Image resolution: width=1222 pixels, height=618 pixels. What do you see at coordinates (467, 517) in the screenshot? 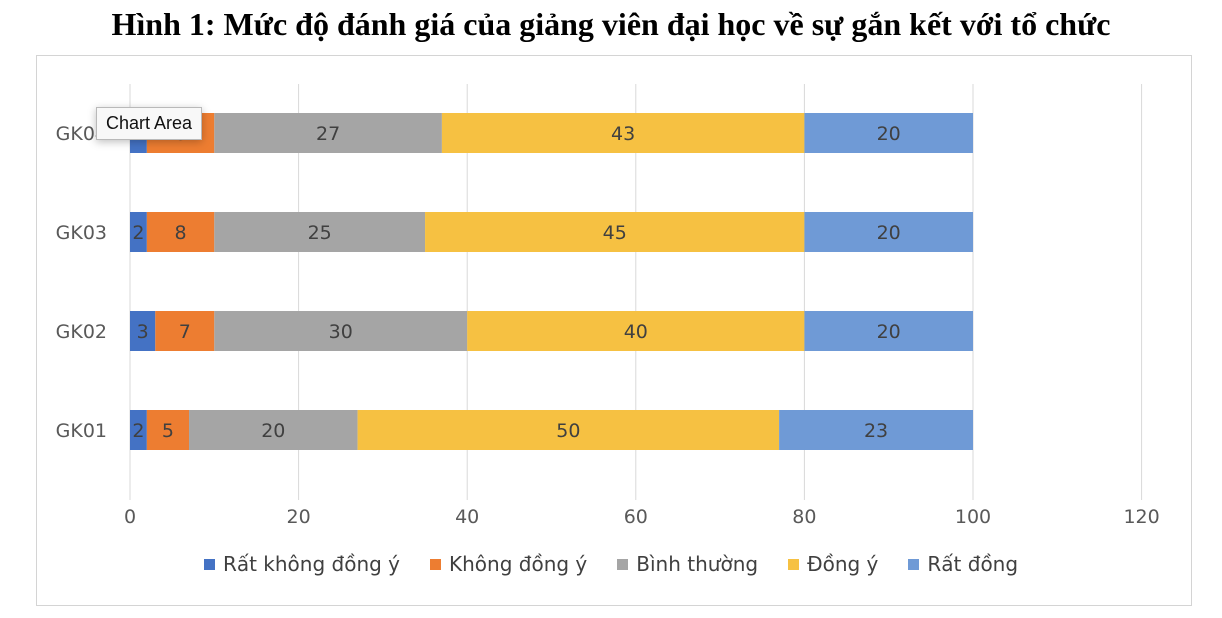
I see `x-tick-label-40: 40` at bounding box center [467, 517].